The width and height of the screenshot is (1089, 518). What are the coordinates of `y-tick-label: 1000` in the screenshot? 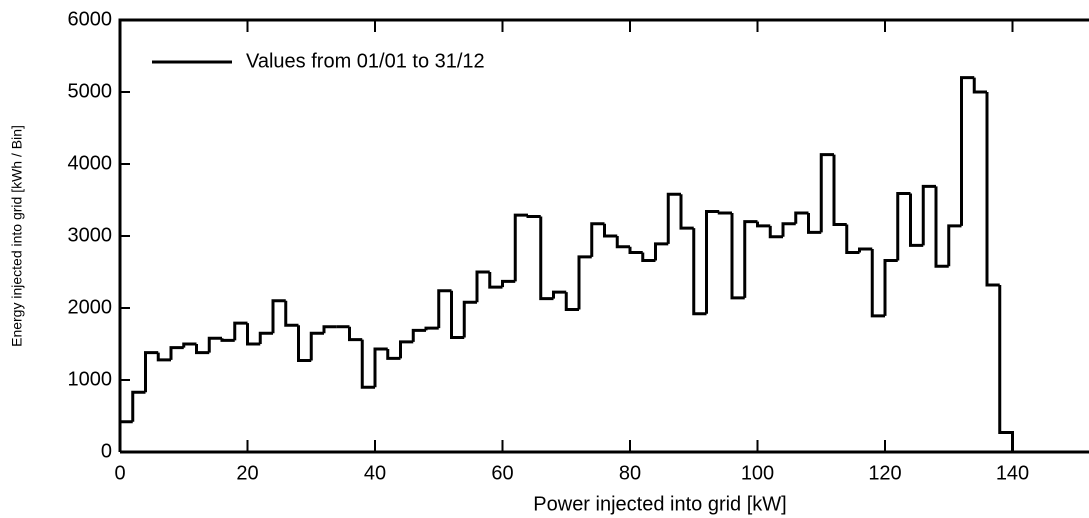 It's located at (90, 379).